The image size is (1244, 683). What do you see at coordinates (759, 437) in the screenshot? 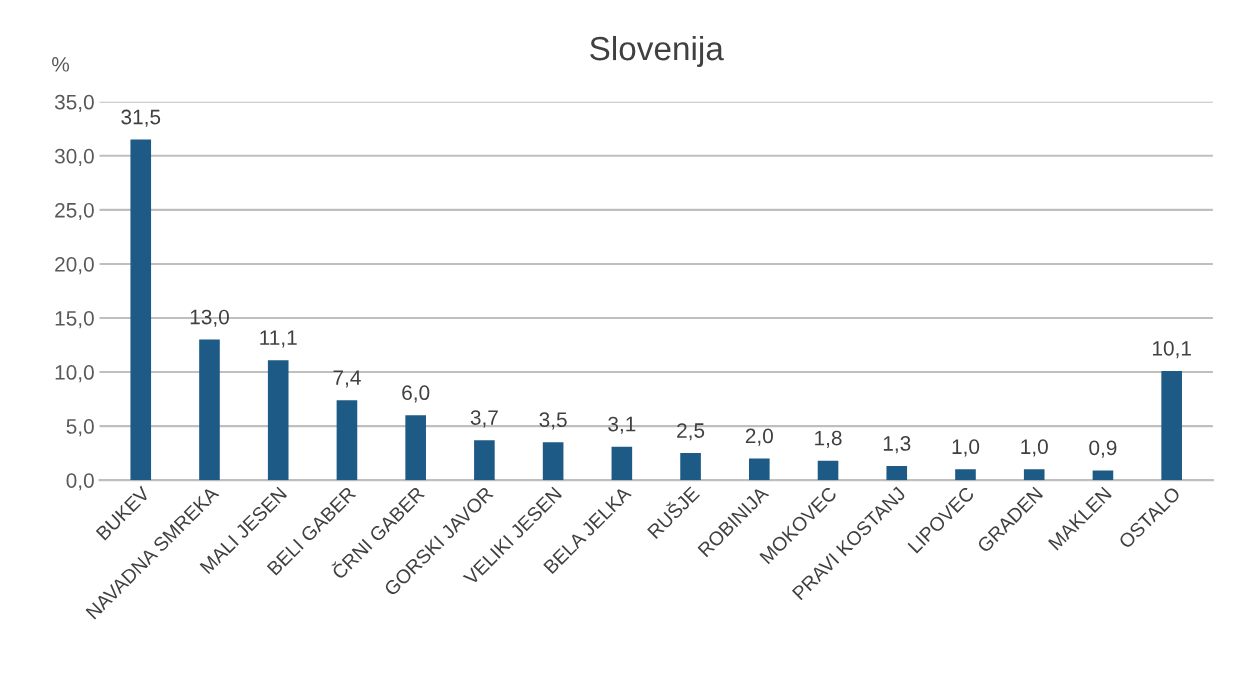
I see `data-label: 2,0` at bounding box center [759, 437].